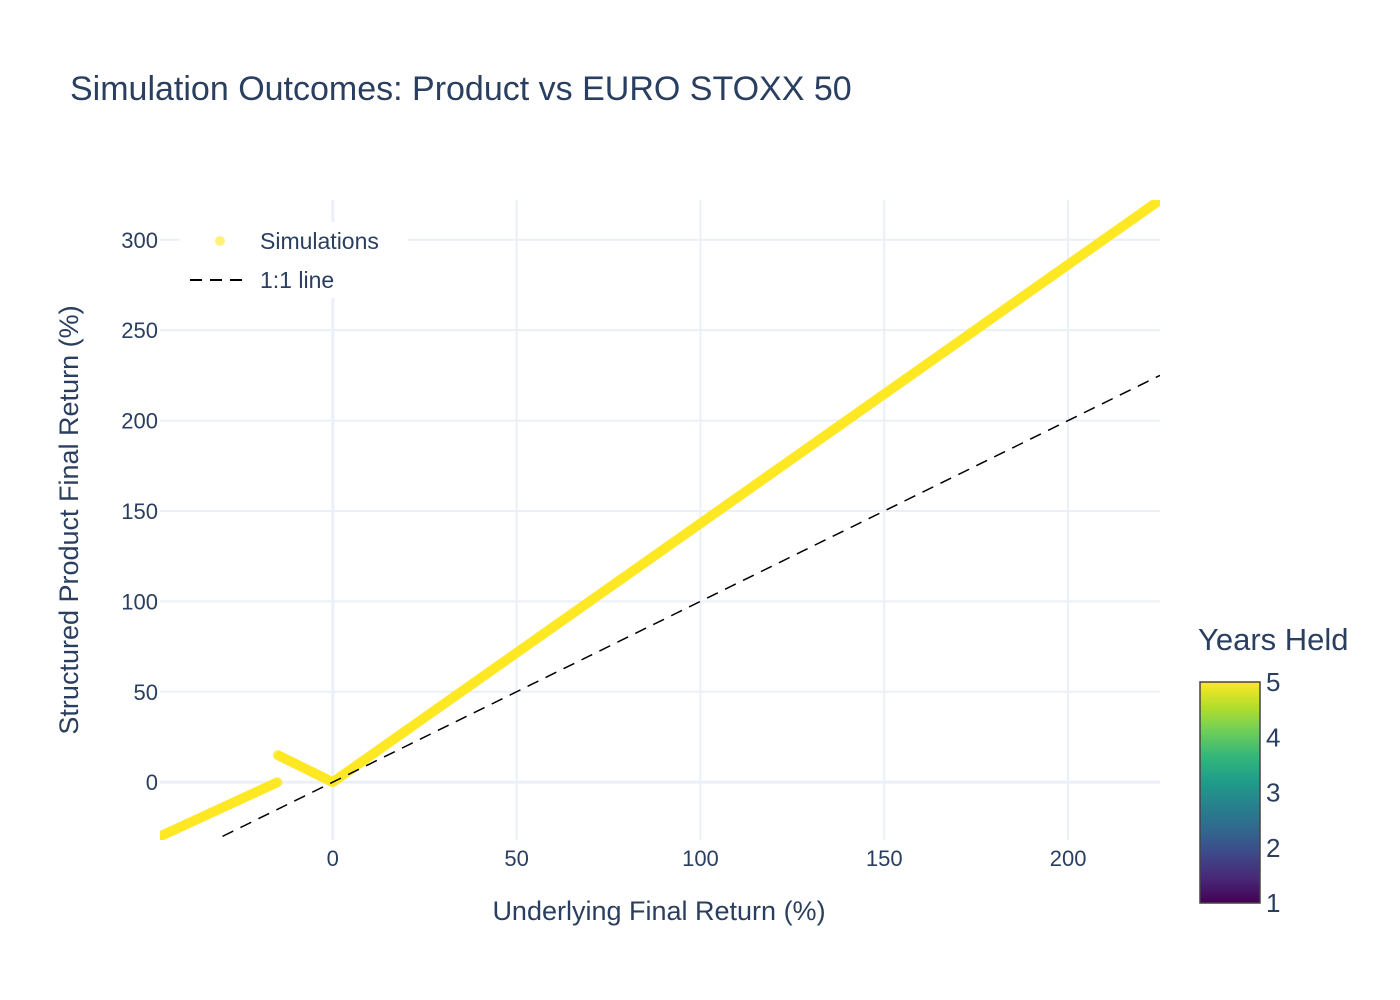 This screenshot has height=1000, width=1400. I want to click on legend-background, so click(294, 260).